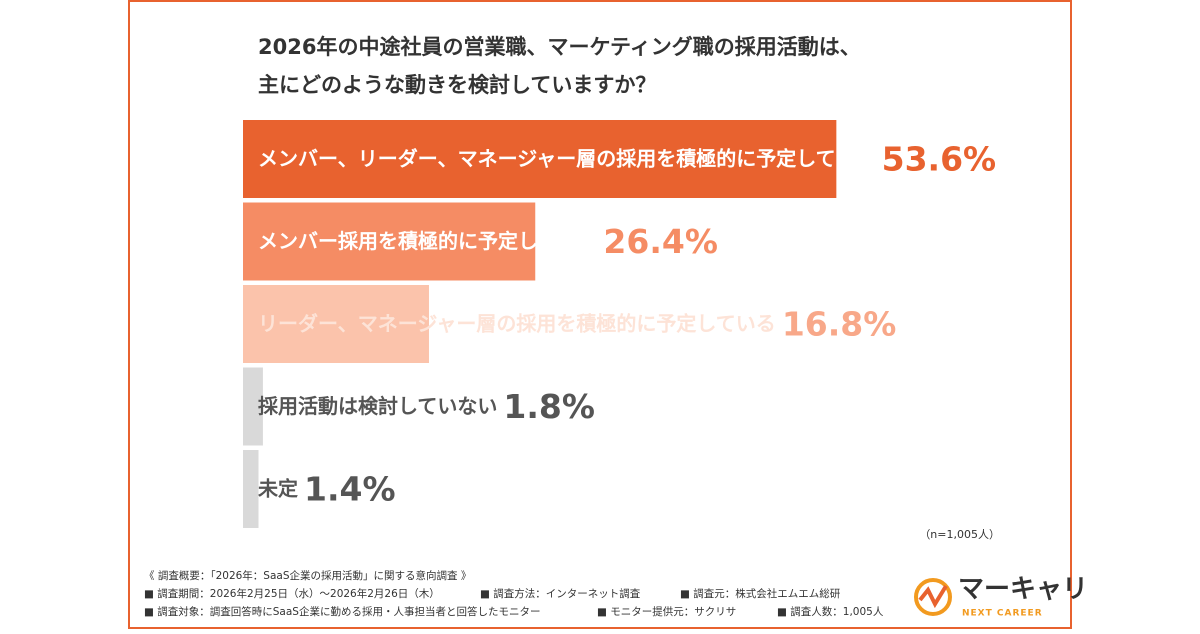 The image size is (1200, 634). What do you see at coordinates (307, 575) in the screenshot?
I see `survey-heading: 《 調査概要：「2026年：SaaS企業の採用活動」に関する意向調査 》` at bounding box center [307, 575].